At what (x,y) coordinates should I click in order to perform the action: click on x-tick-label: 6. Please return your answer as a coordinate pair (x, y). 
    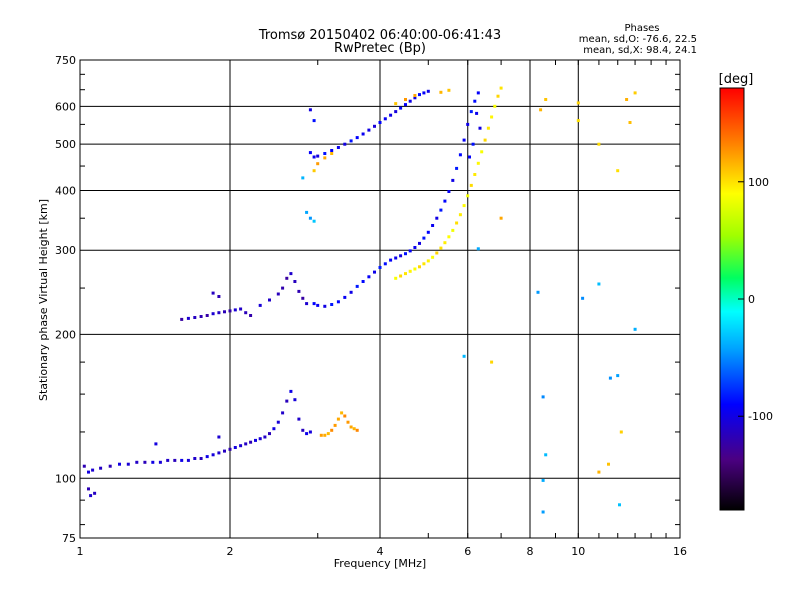
    Looking at the image, I should click on (467, 551).